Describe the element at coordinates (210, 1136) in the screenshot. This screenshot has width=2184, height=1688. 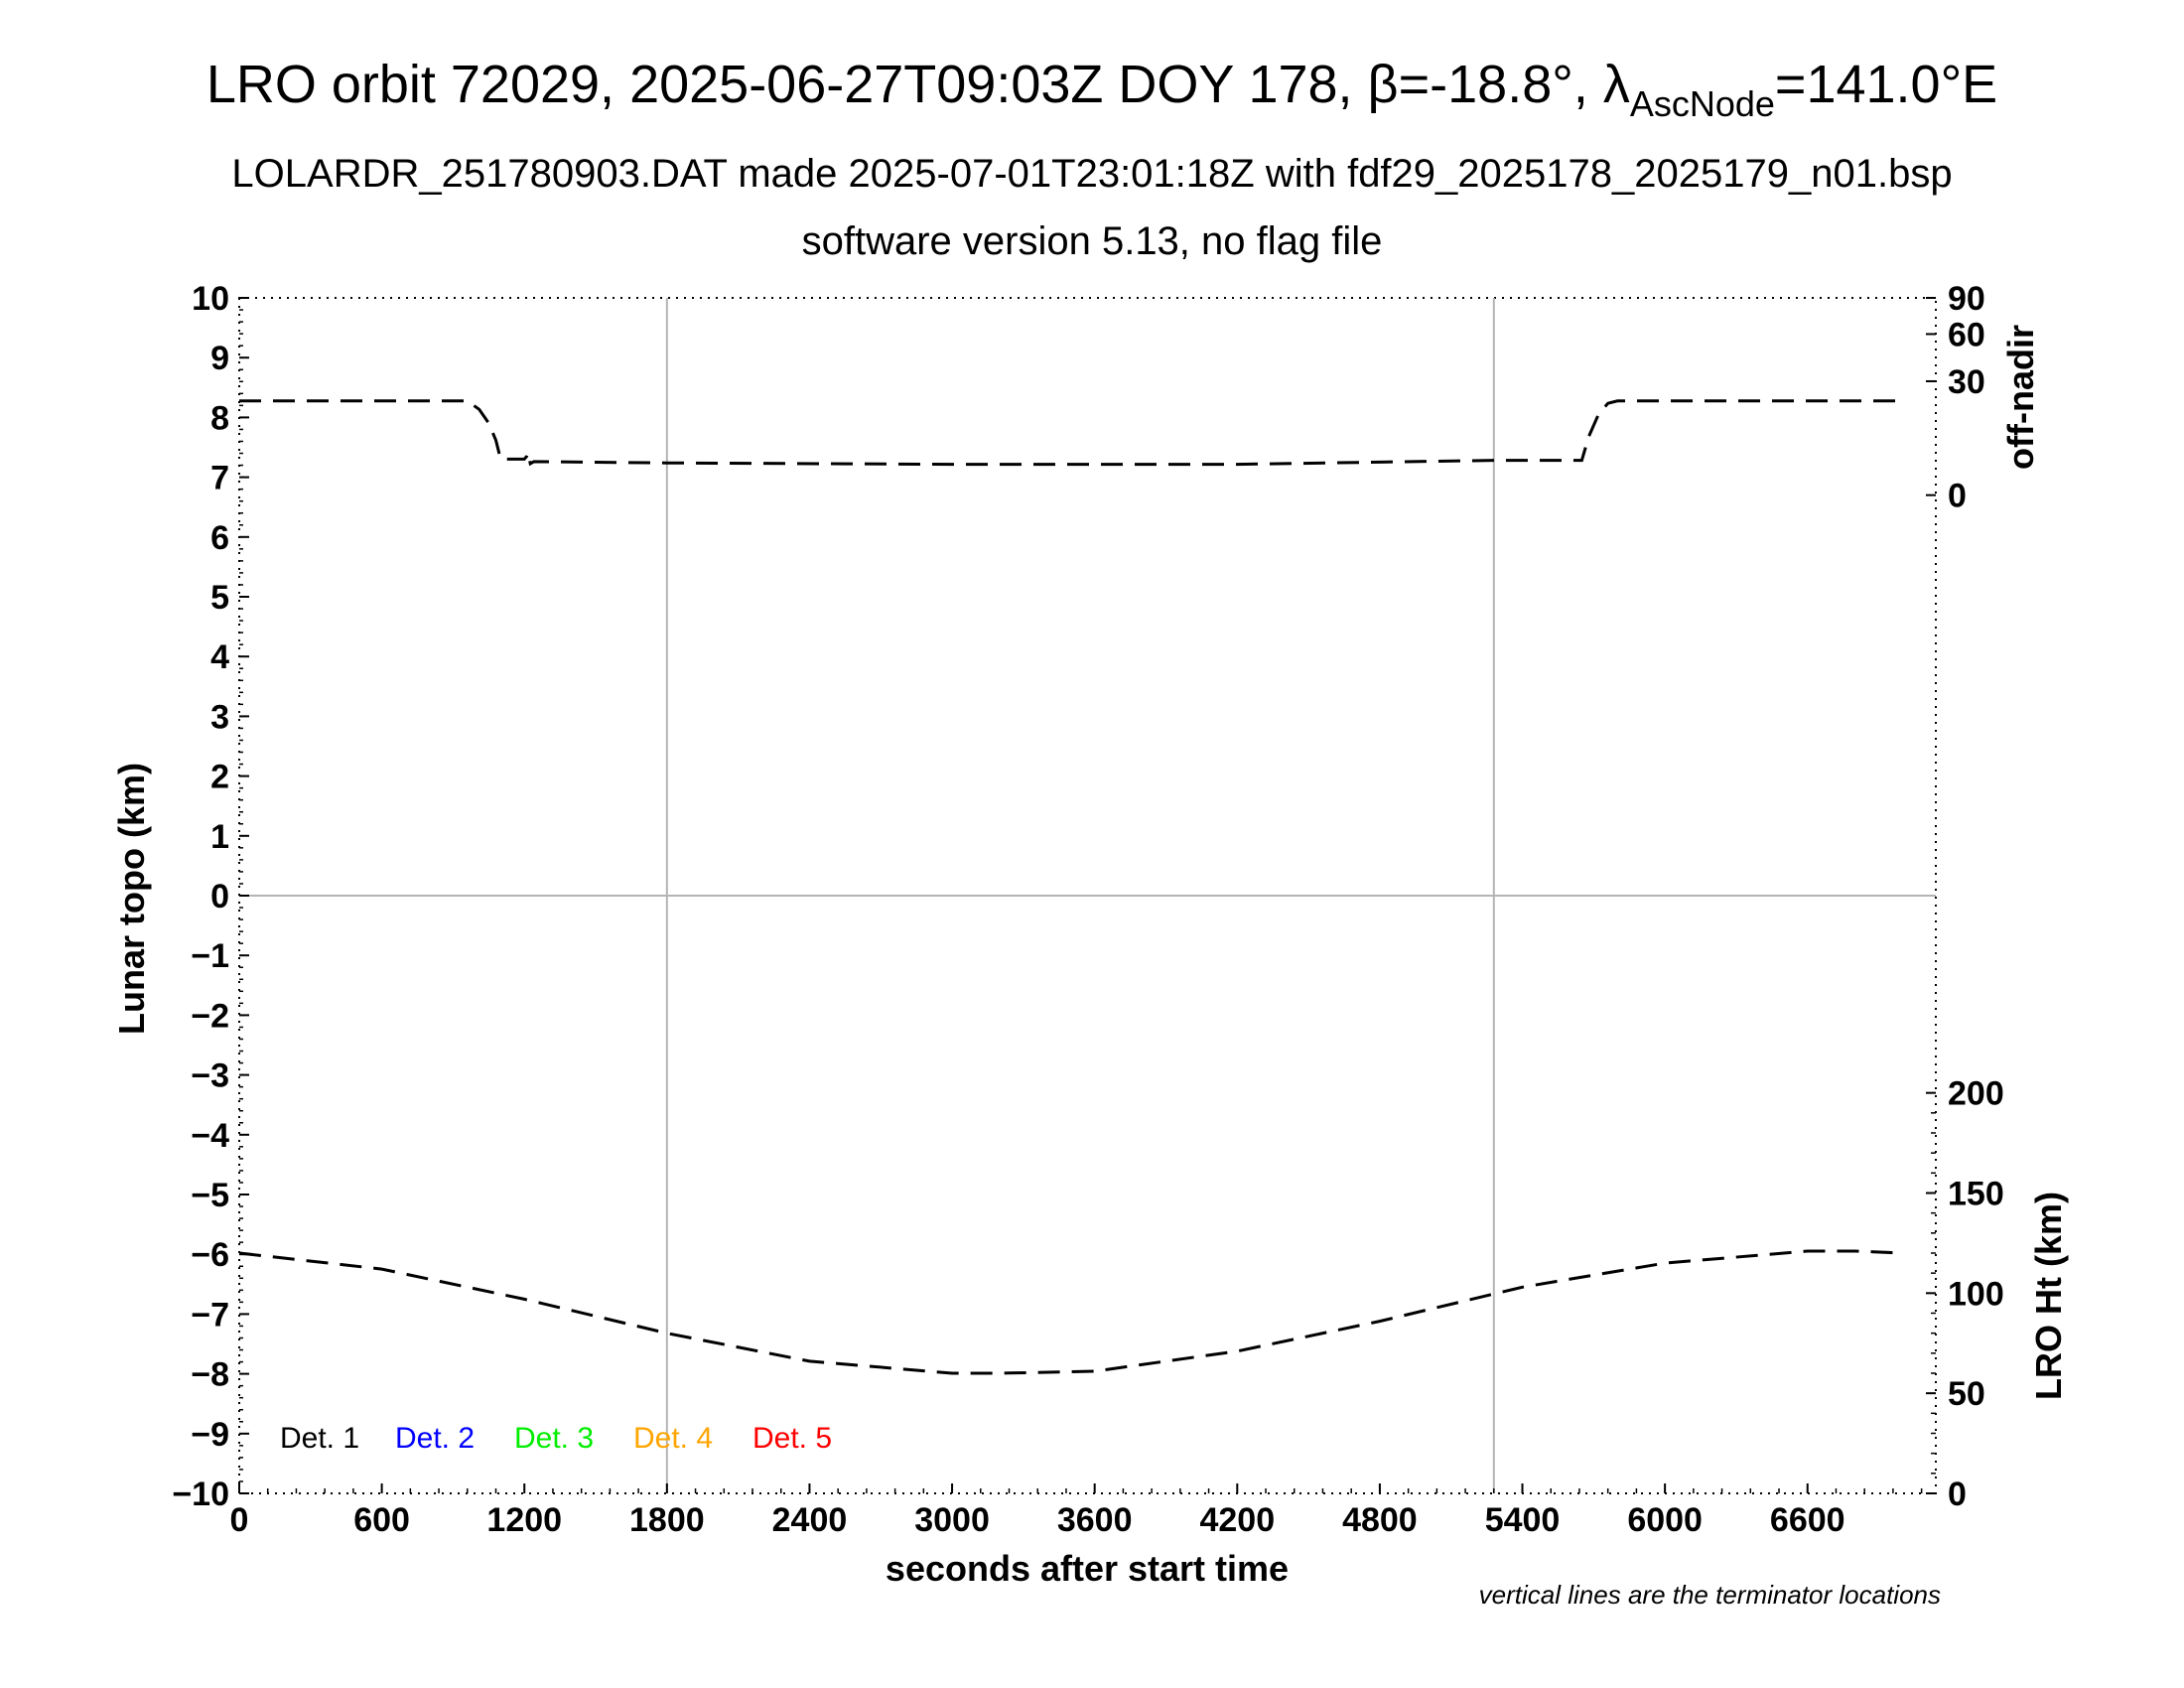
I see `y-left-tick-label: −4` at that location.